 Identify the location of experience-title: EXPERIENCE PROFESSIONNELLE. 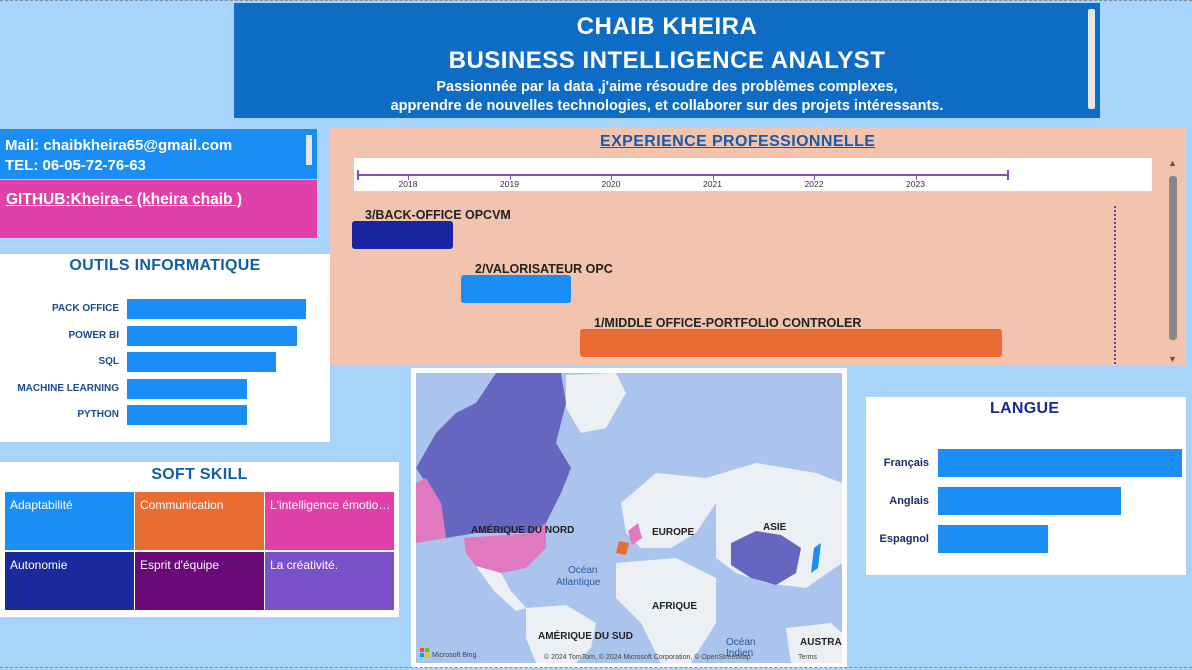
(738, 141).